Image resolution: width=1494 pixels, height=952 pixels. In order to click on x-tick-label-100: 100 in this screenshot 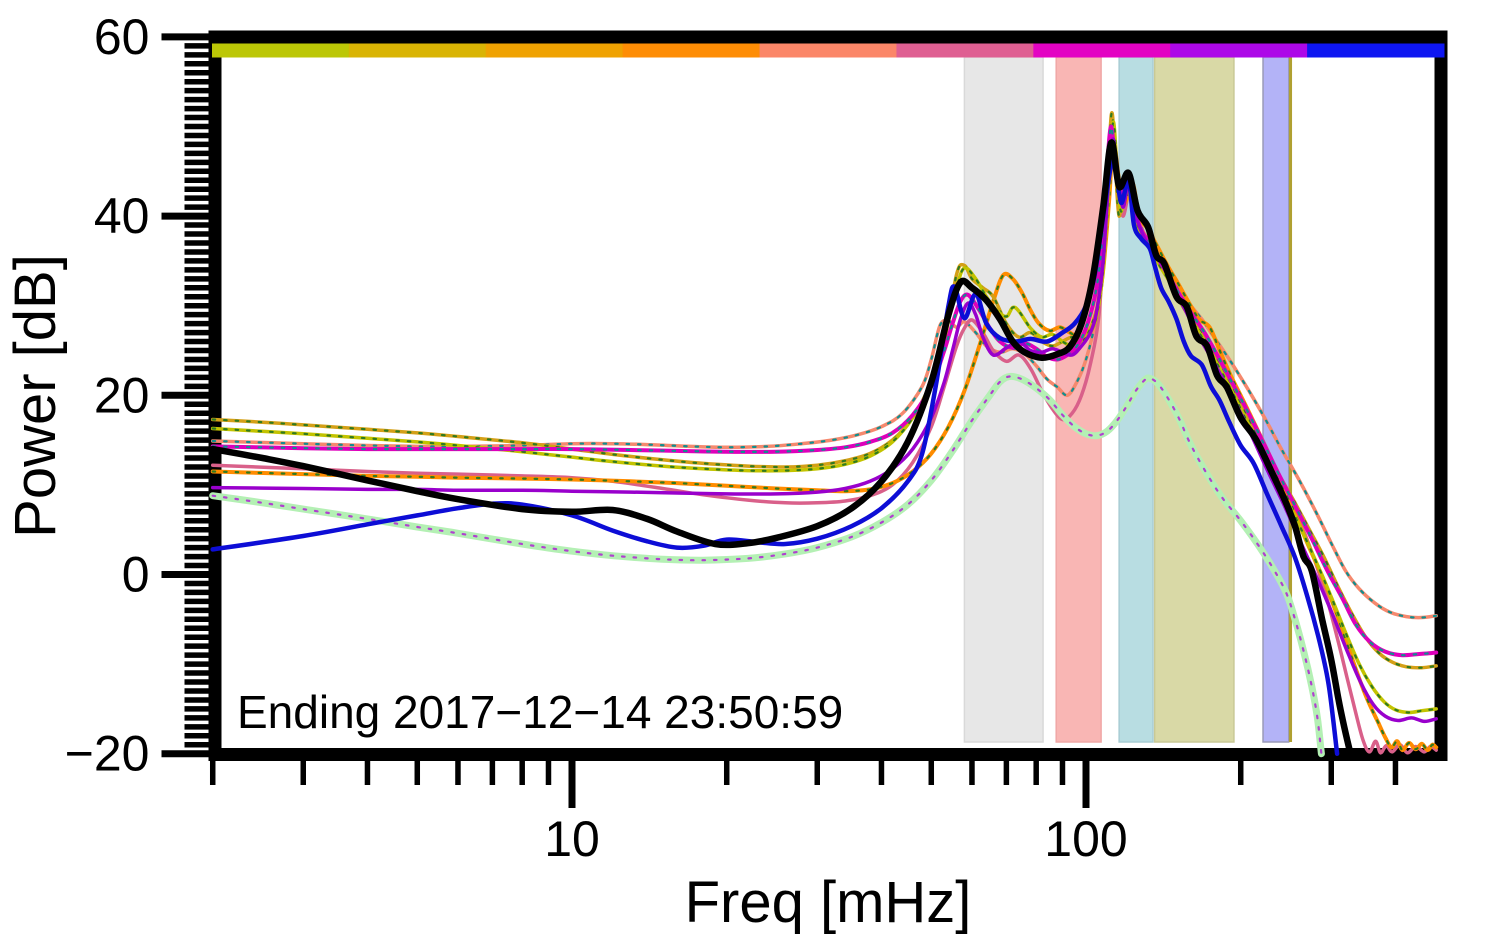, I will do `click(1085, 839)`.